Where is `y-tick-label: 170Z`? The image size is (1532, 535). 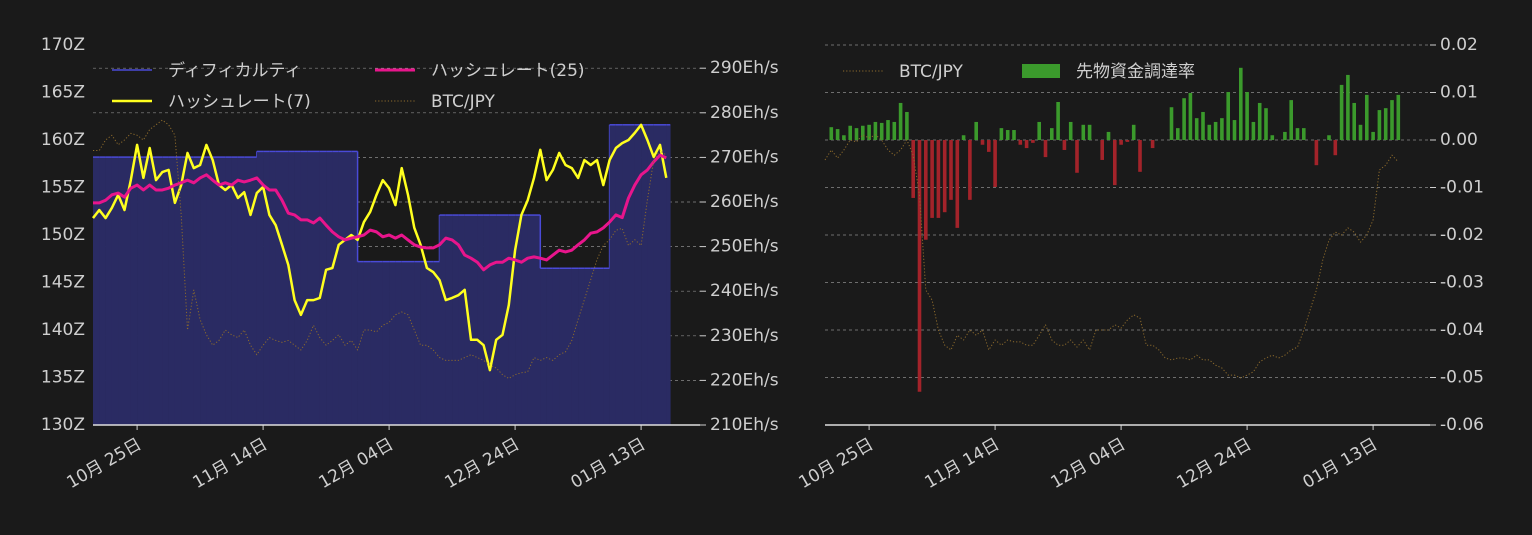
y-tick-label: 170Z is located at coordinates (63, 45).